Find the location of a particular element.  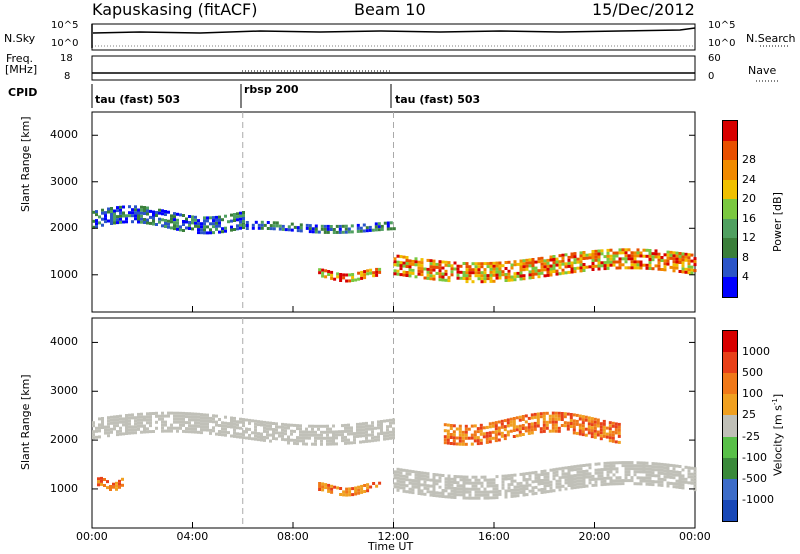

xtick-label: 12:00 is located at coordinates (393, 536).